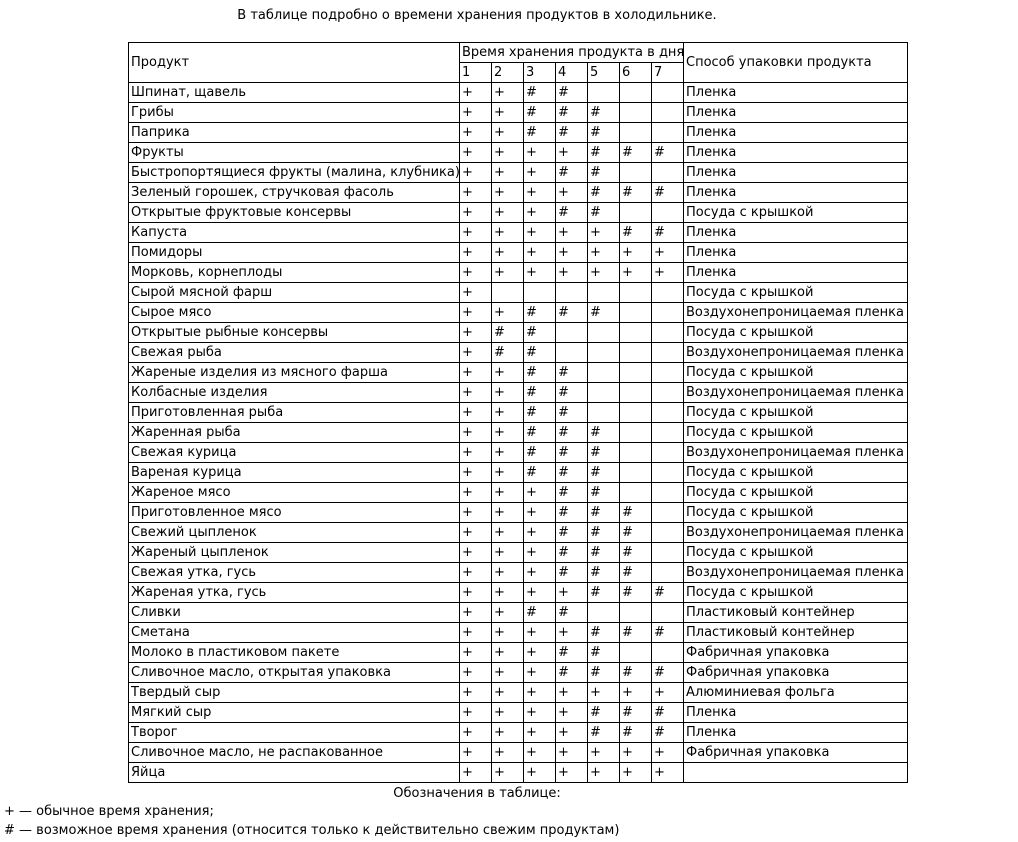 This screenshot has width=1018, height=842. Describe the element at coordinates (294, 92) in the screenshot. I see `product-name-cell: Шпинат, щавель` at that location.